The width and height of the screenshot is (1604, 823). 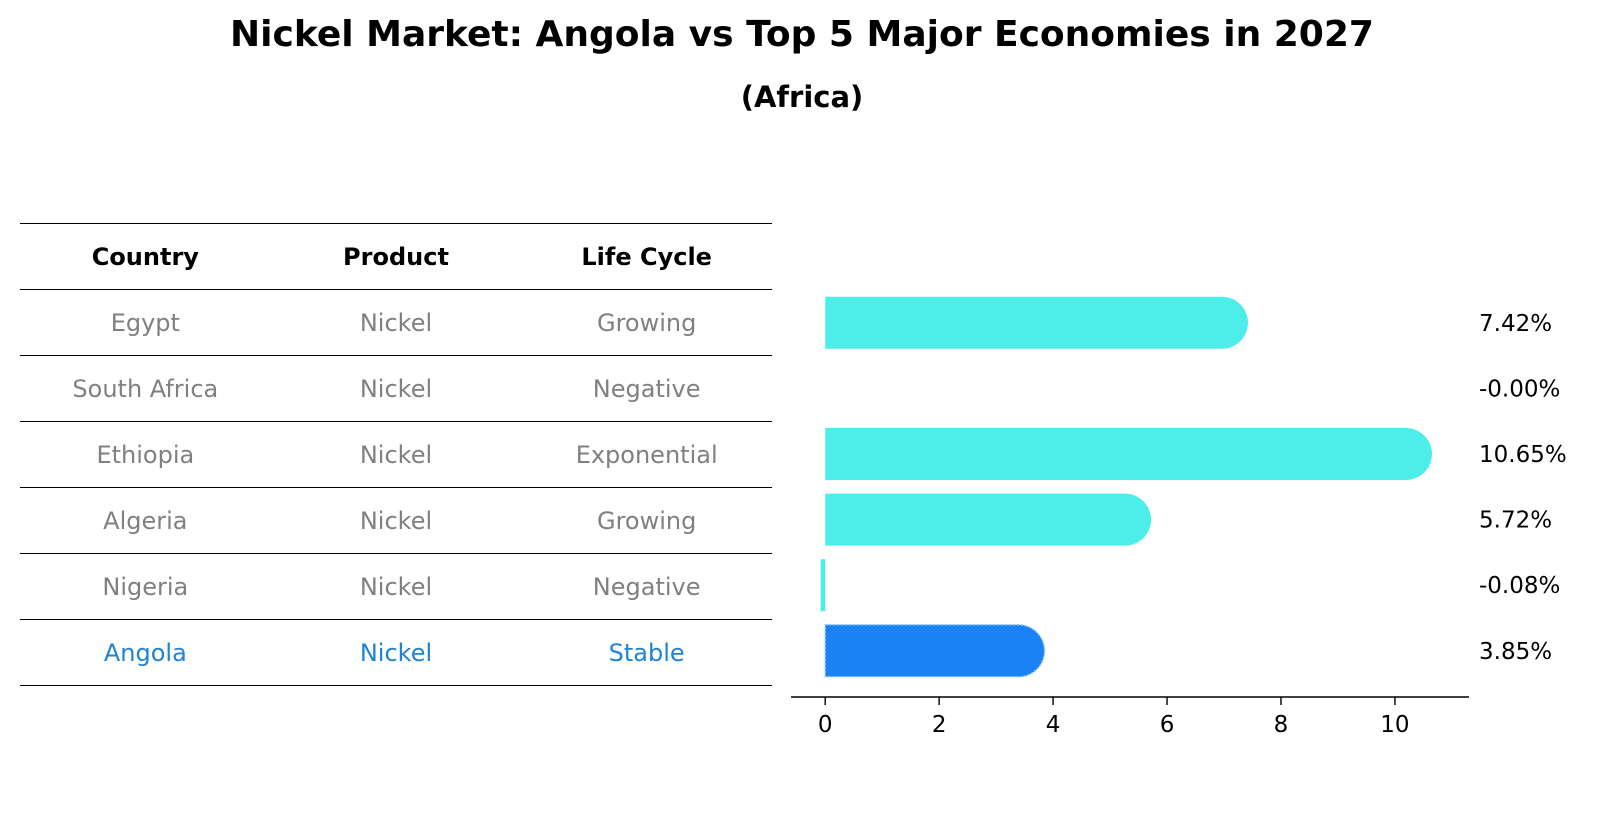 What do you see at coordinates (646, 454) in the screenshot?
I see `cell-life-cycle: Exponential` at bounding box center [646, 454].